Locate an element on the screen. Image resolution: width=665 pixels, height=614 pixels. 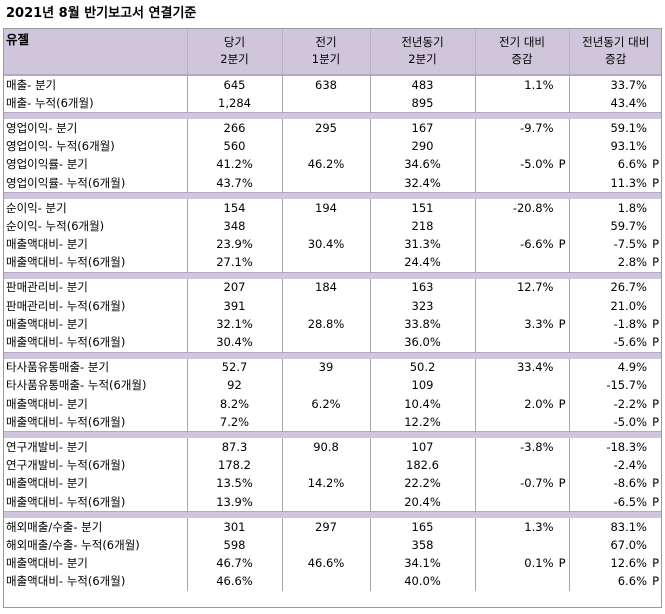
table-row: 매출액대비- 누적(6개월) 13.9% 20.4% -6.5% P is located at coordinates (332, 502).